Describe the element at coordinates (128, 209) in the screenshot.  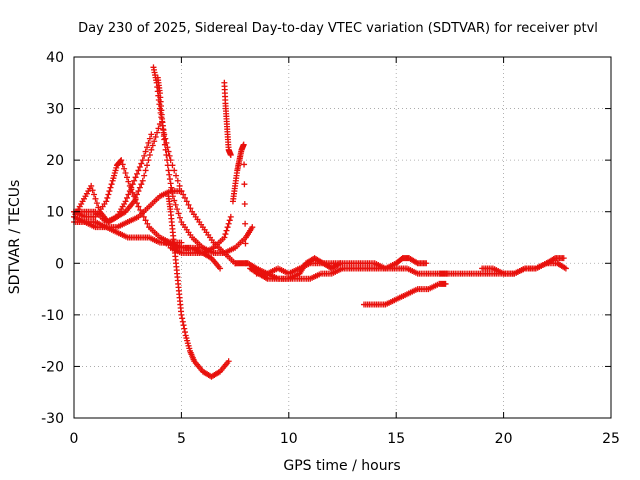
I see `series-track-e` at that location.